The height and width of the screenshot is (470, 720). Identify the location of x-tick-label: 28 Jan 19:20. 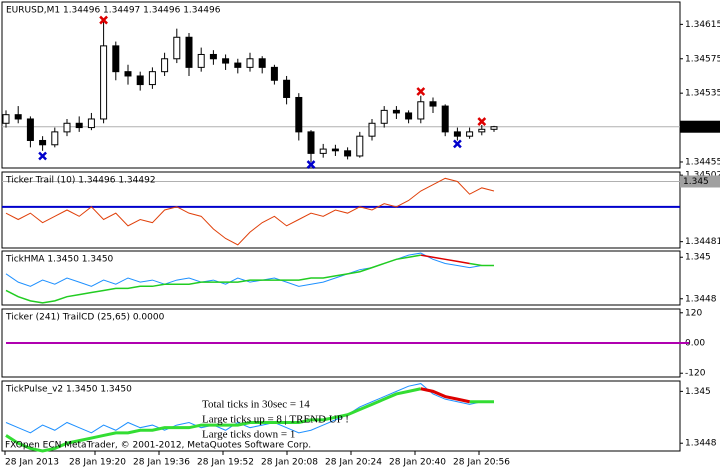
(97, 463).